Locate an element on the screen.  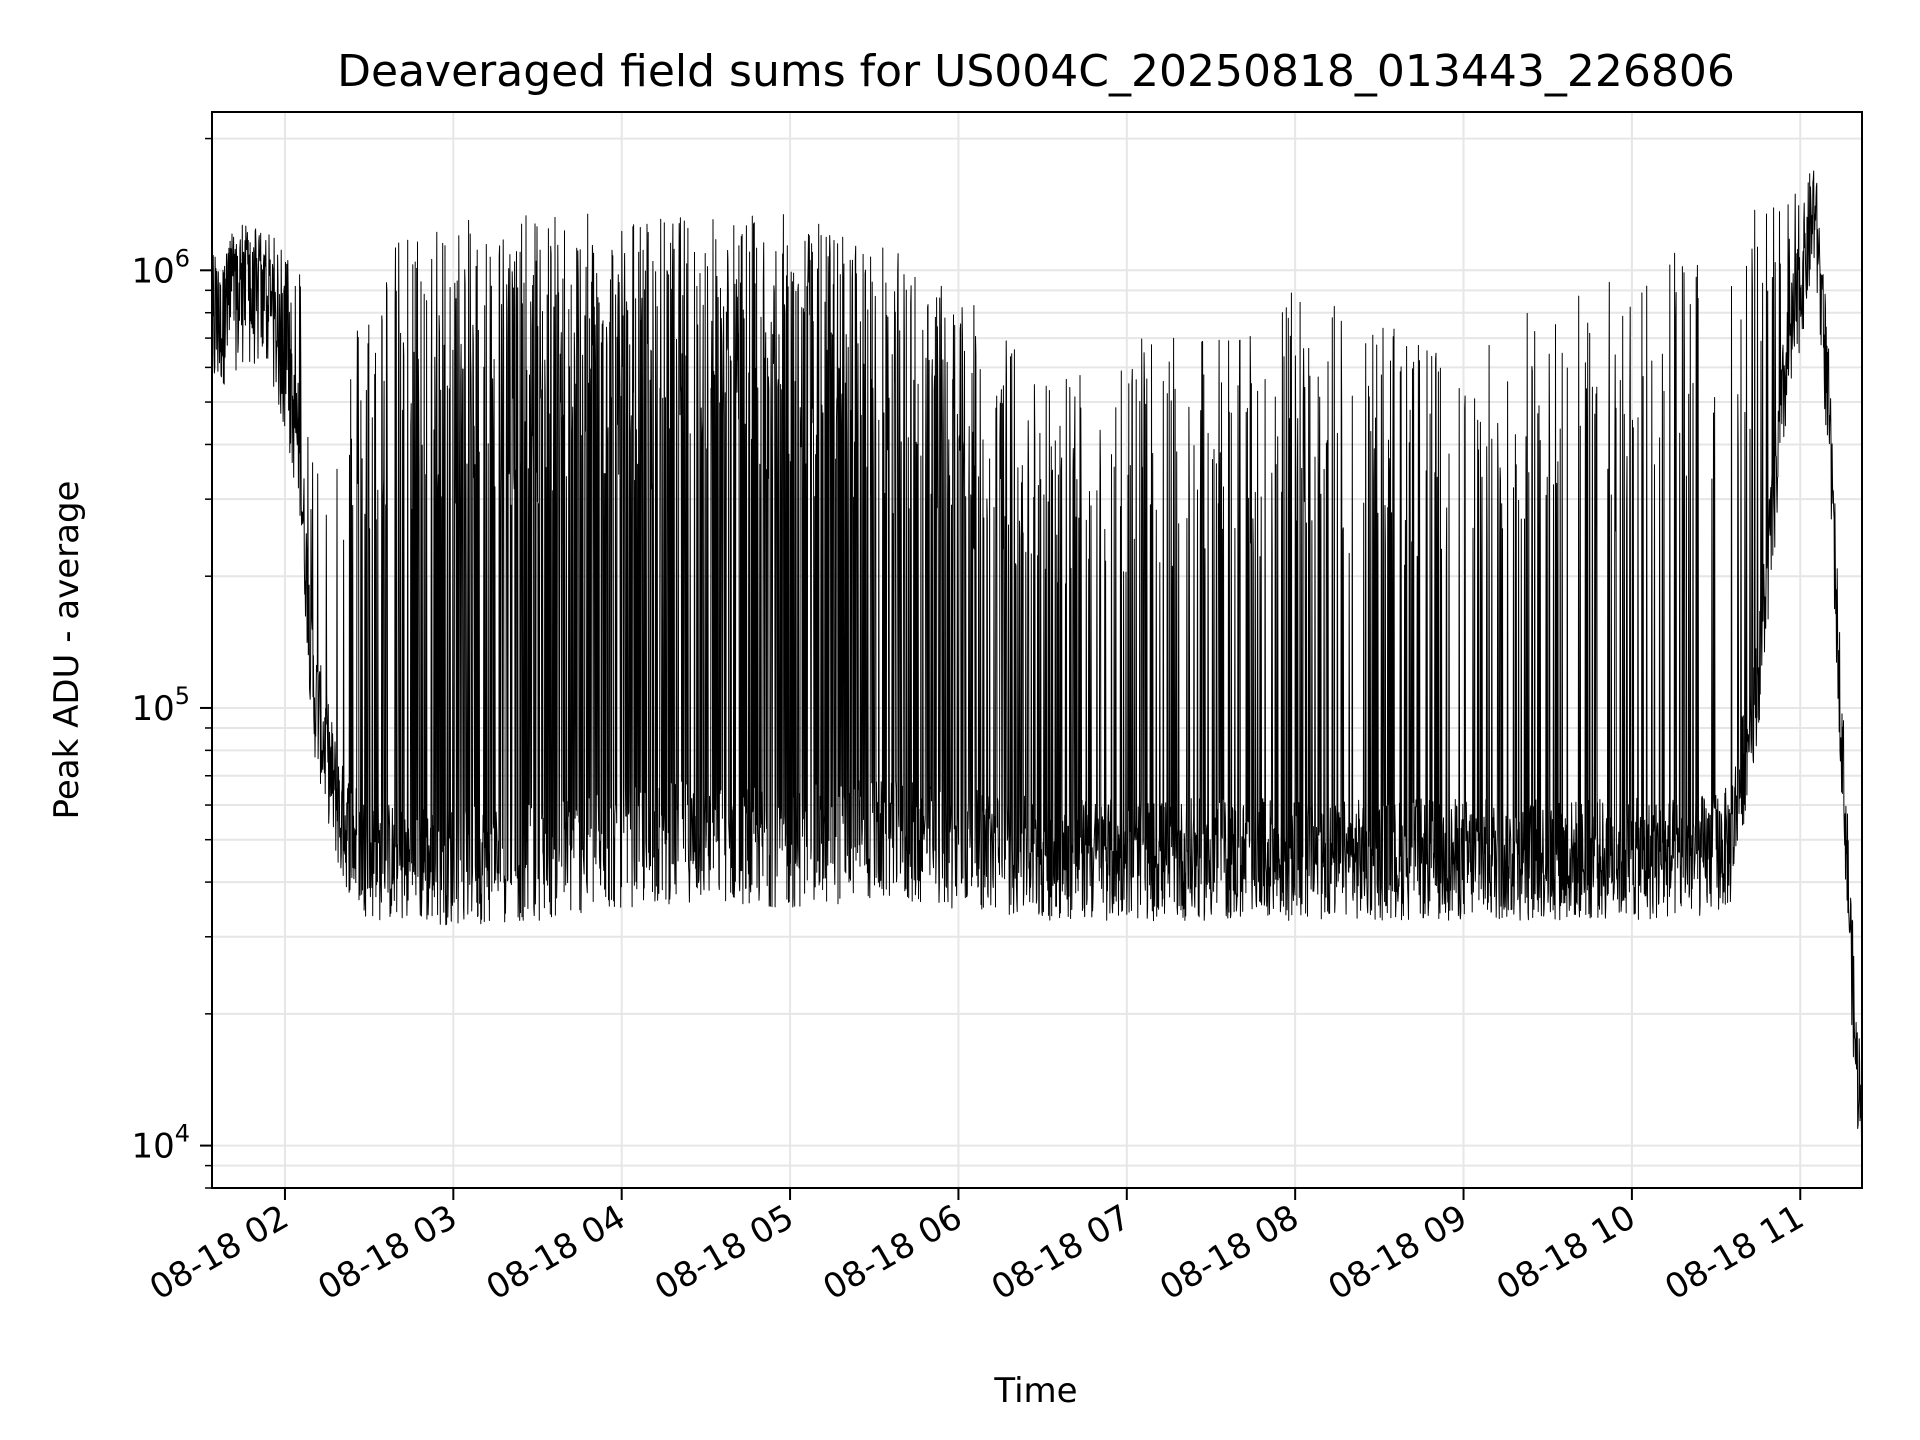
x-axis-label: Time is located at coordinates (1035, 1391).